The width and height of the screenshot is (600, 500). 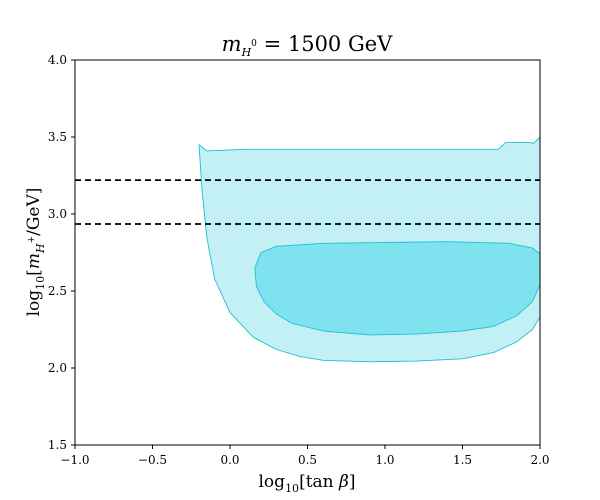 What do you see at coordinates (57, 445) in the screenshot?
I see `y-tick-label: 1.5` at bounding box center [57, 445].